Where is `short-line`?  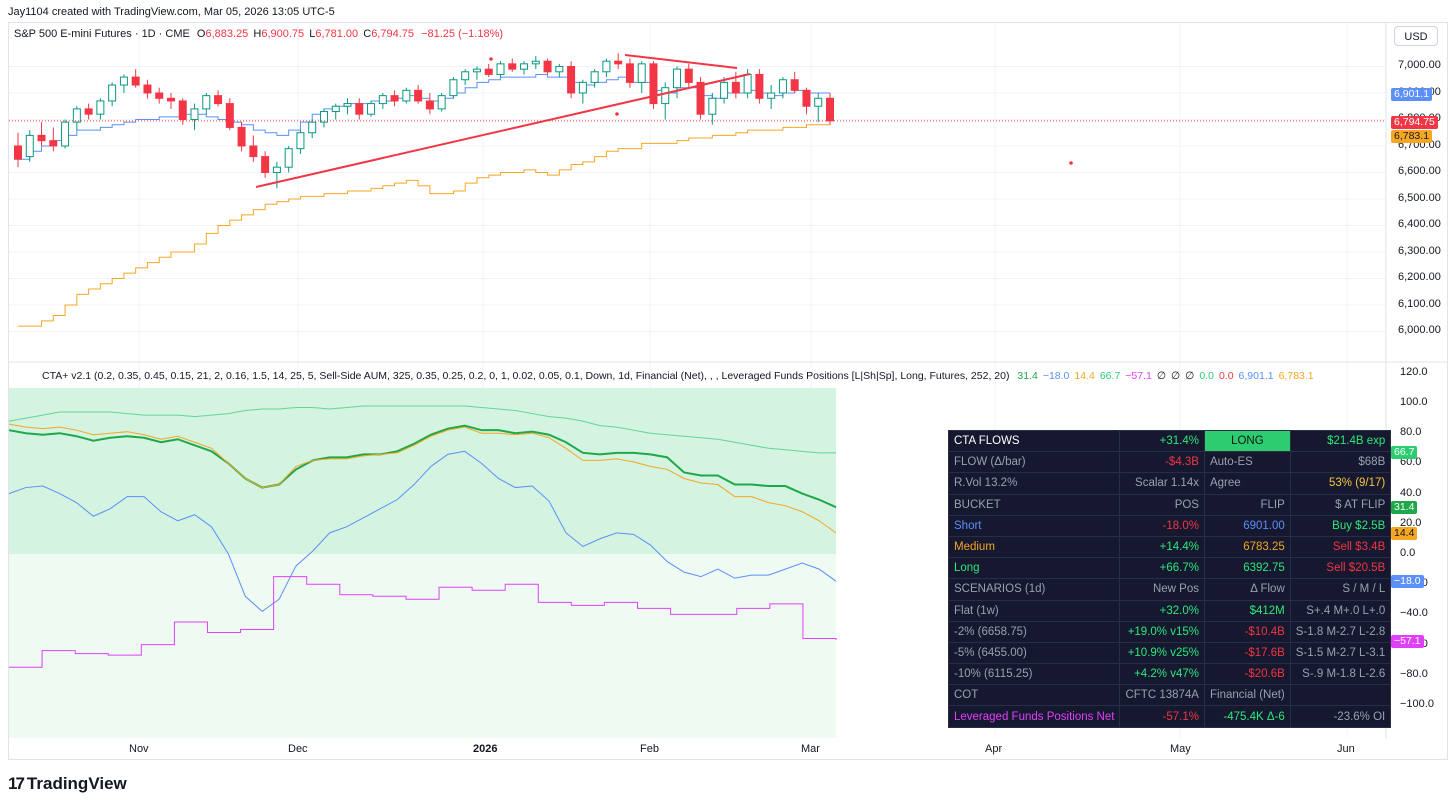 short-line is located at coordinates (422, 531).